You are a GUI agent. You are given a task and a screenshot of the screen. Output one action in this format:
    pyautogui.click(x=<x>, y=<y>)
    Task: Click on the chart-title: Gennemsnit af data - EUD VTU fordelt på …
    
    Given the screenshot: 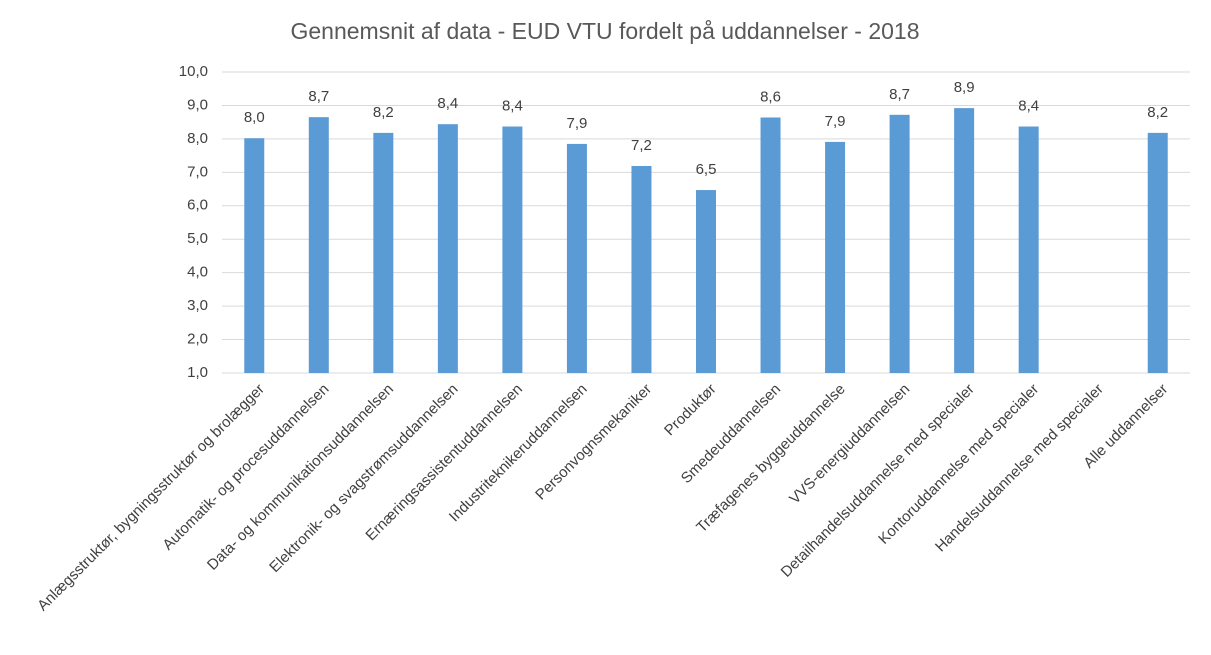 What is the action you would take?
    pyautogui.click(x=604, y=31)
    